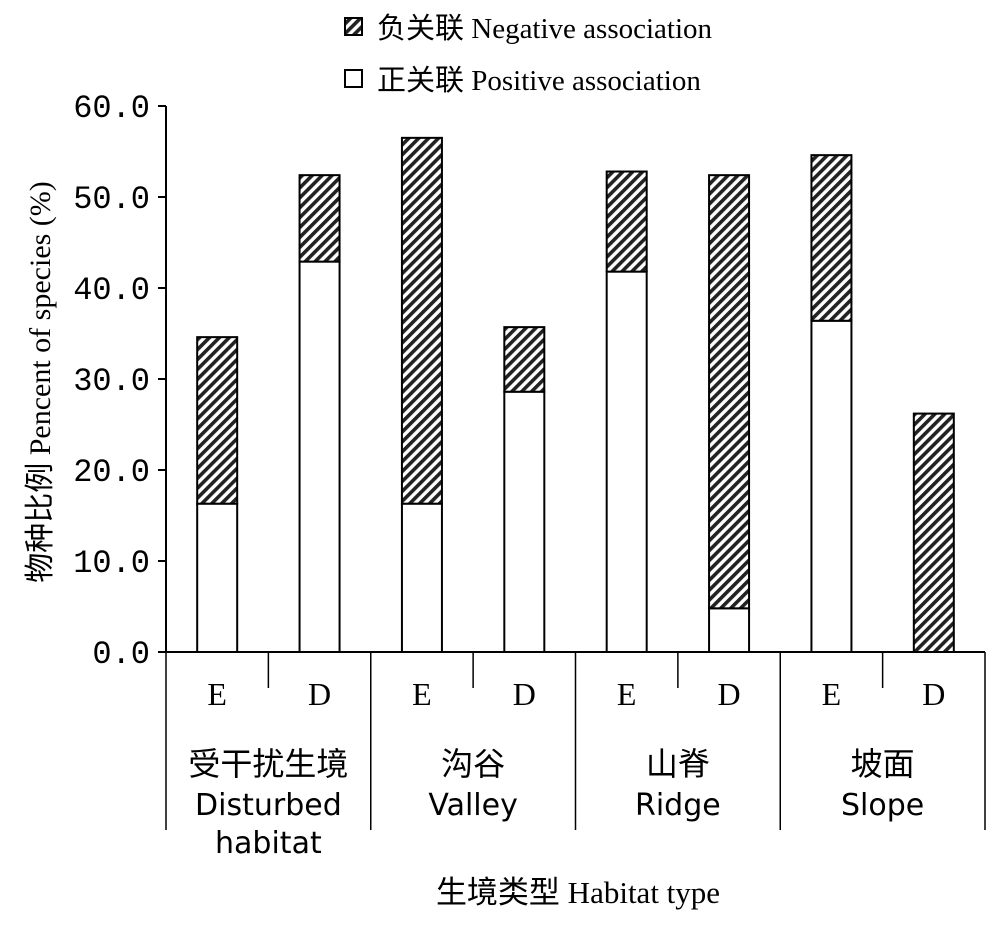 The width and height of the screenshot is (1000, 940). What do you see at coordinates (678, 805) in the screenshot?
I see `group-label-en: Ridge` at bounding box center [678, 805].